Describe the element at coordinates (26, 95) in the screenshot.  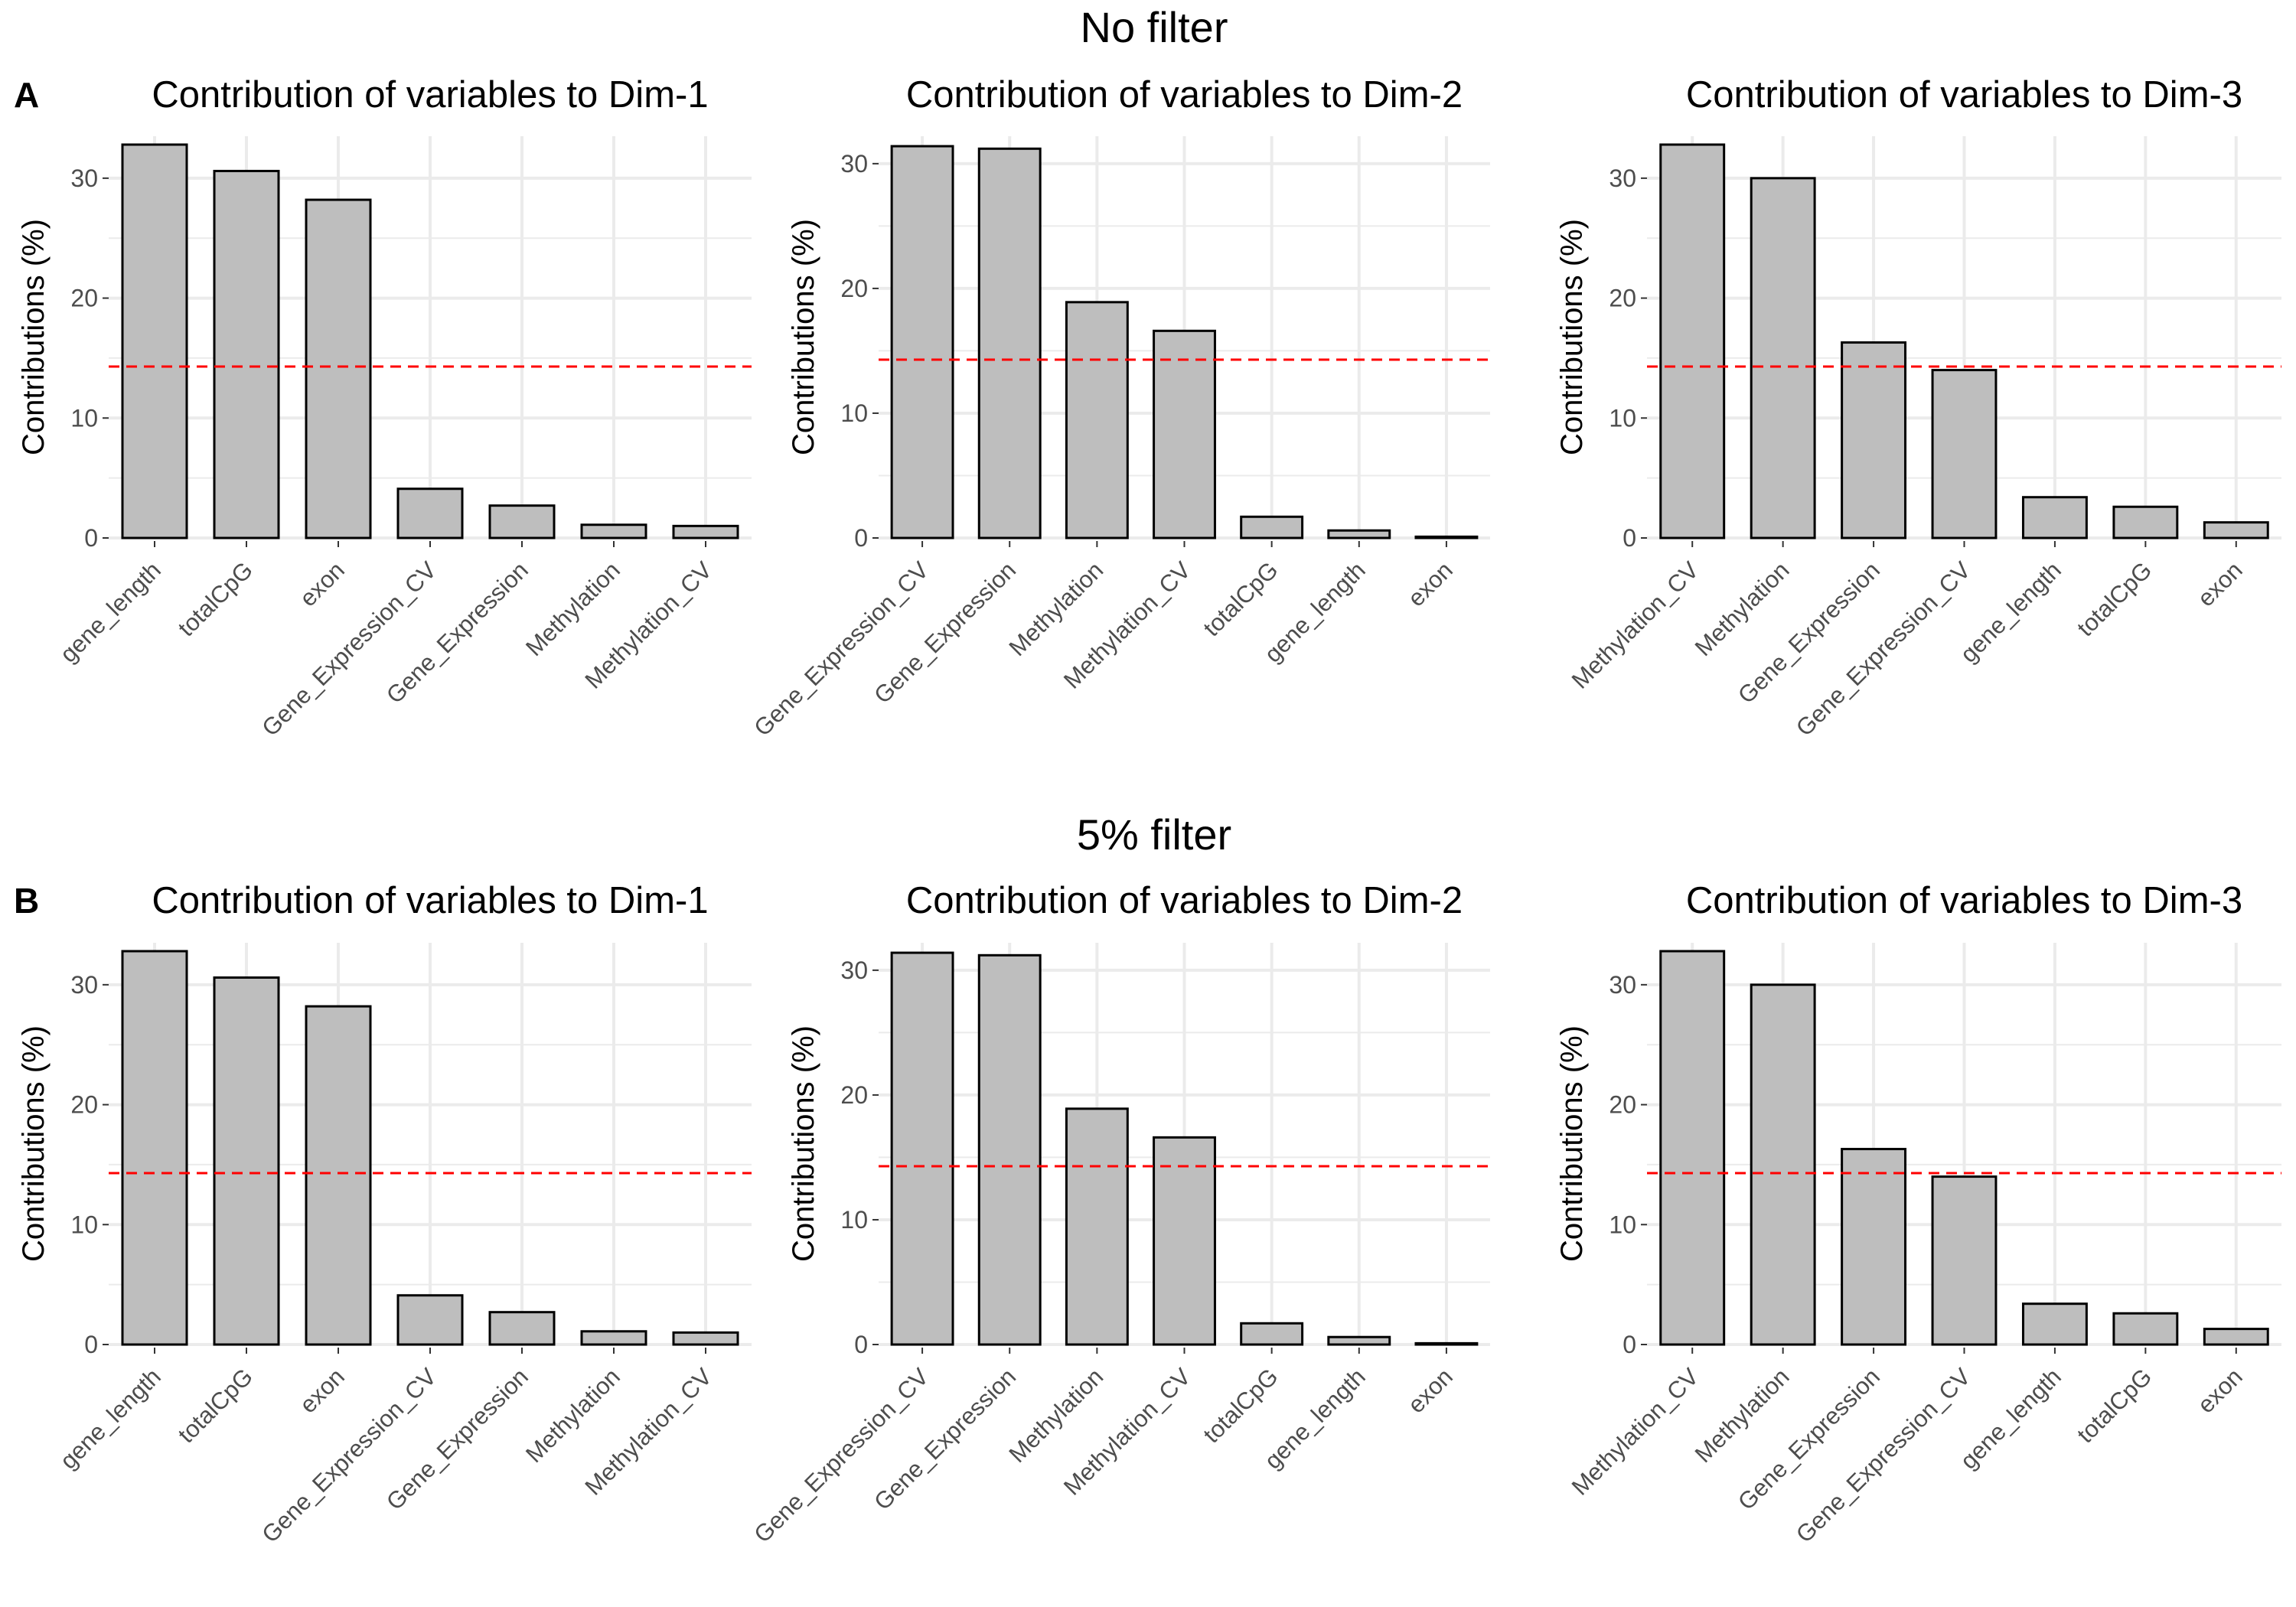
I see `panel-letter-a: A` at that location.